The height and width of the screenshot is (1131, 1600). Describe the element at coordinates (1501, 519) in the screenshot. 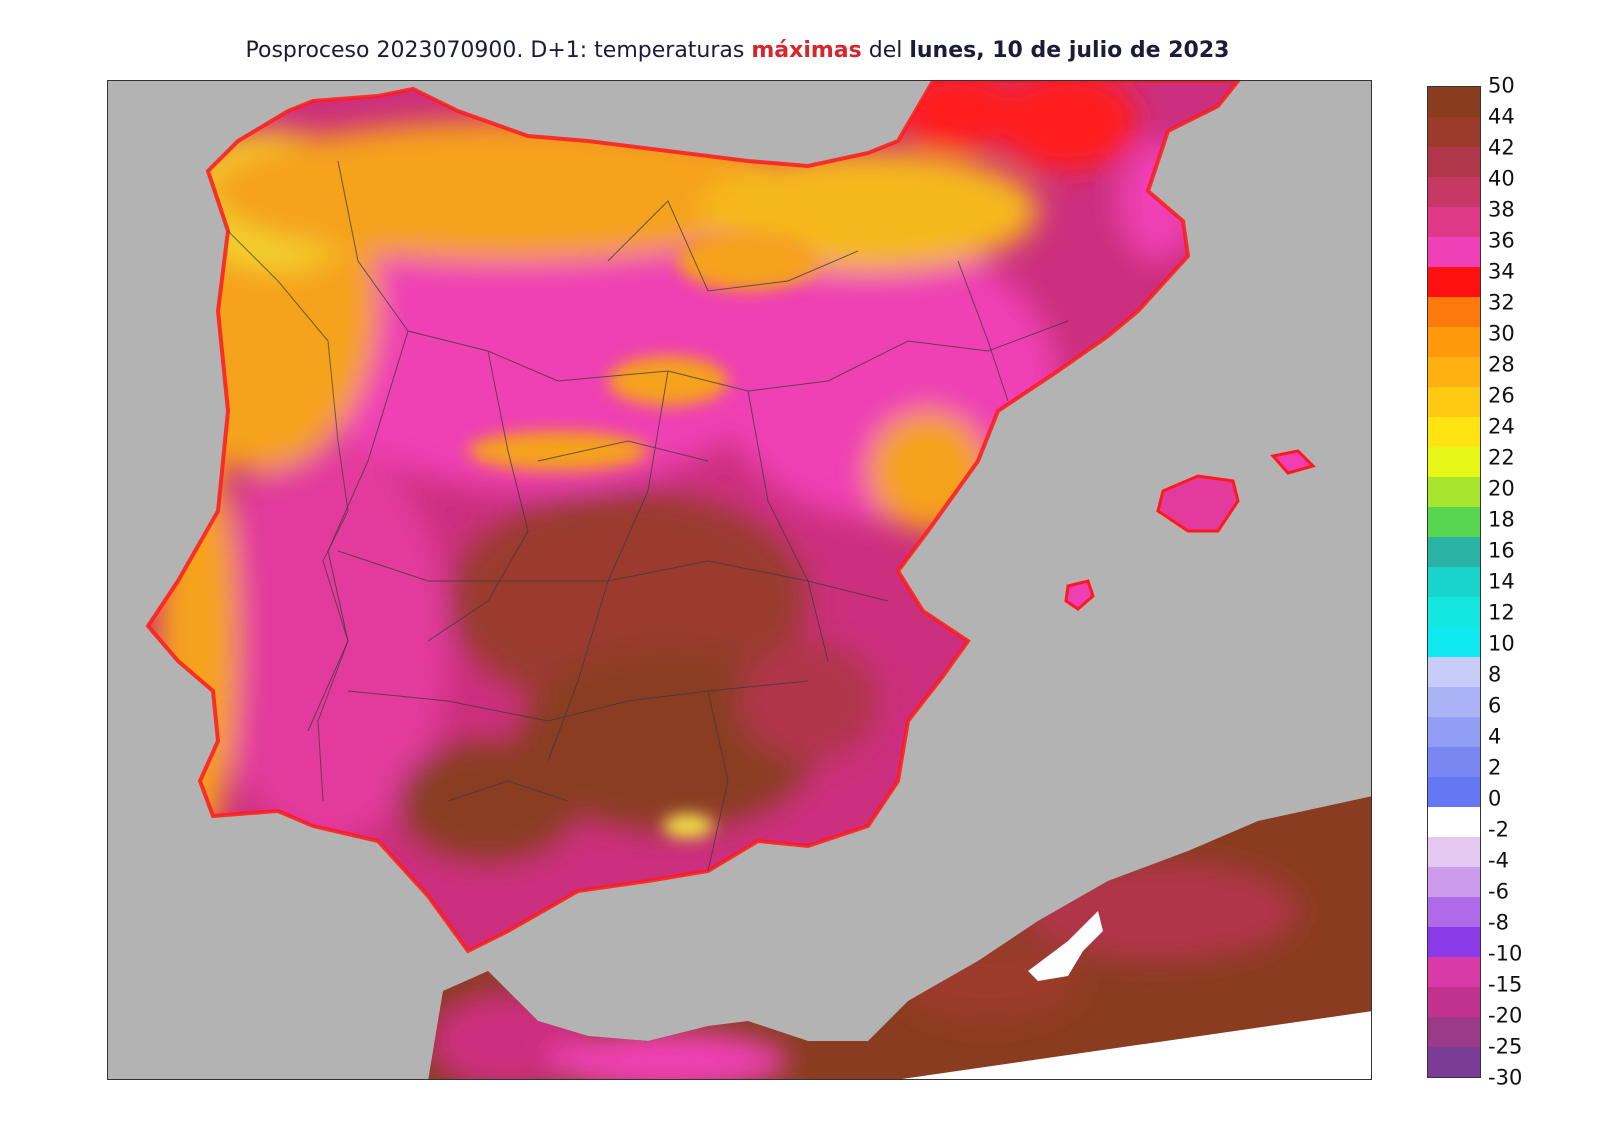

I see `legend-tick-label: 18` at that location.